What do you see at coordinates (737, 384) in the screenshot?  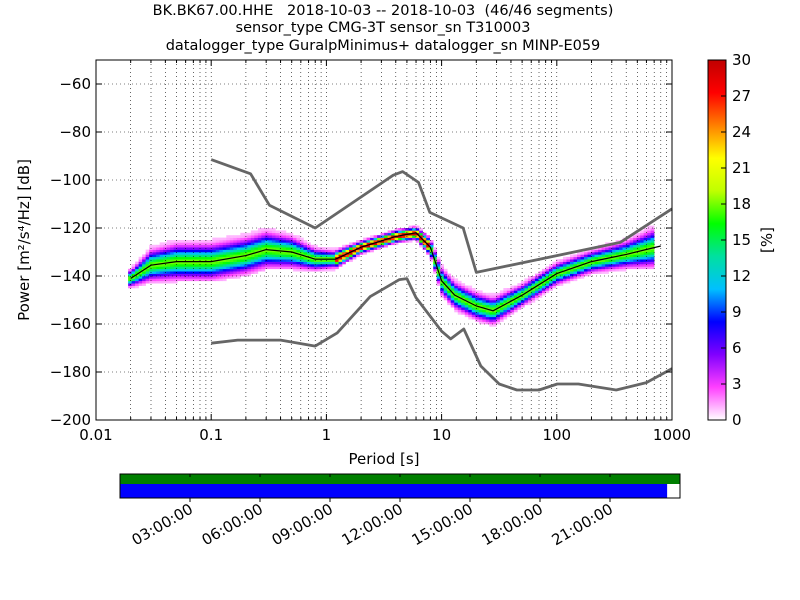 I see `colorbar-tick-label: 3` at bounding box center [737, 384].